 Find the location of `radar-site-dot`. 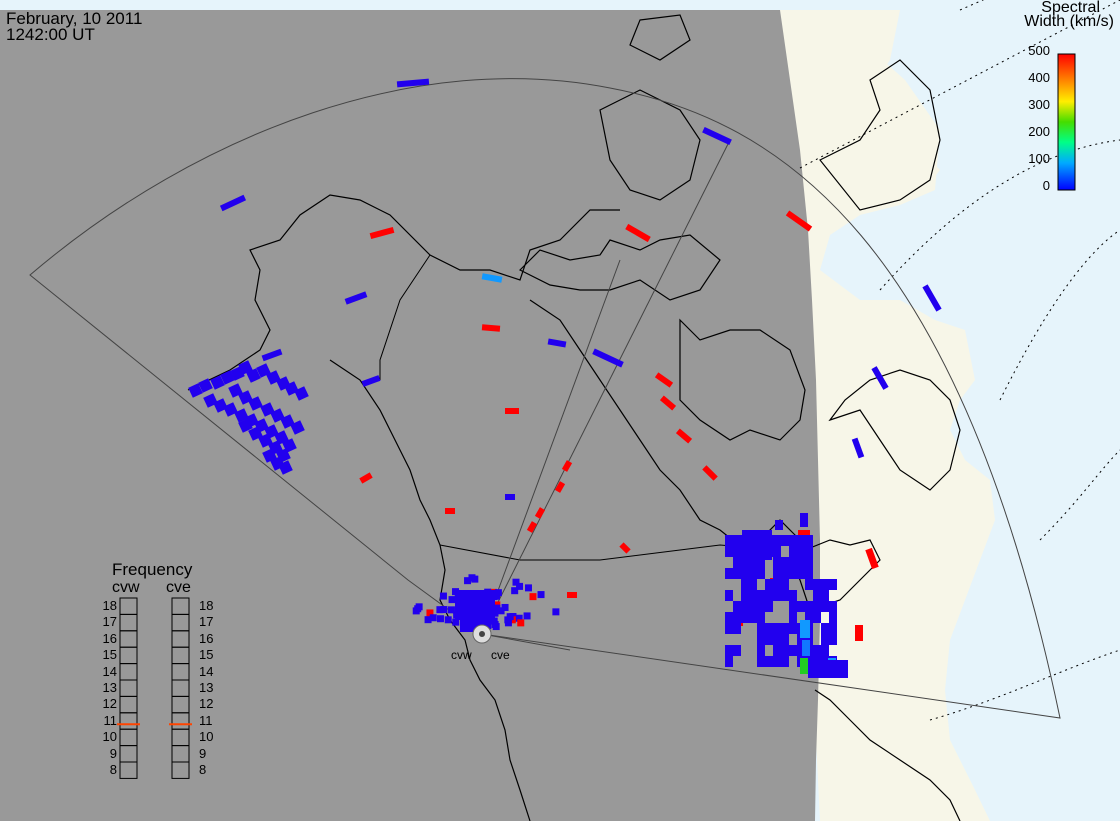

radar-site-dot is located at coordinates (482, 634).